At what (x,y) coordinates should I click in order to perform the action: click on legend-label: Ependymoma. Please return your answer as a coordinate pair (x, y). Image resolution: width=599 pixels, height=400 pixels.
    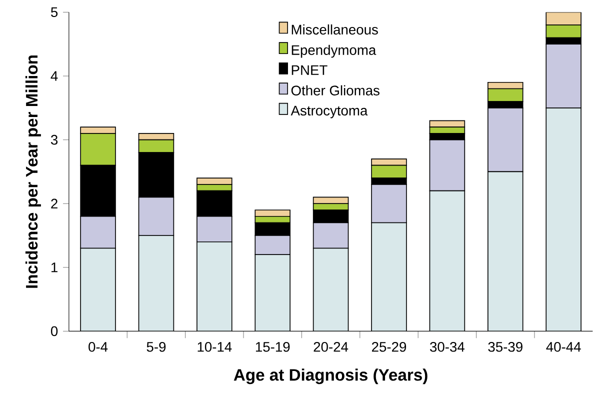
    Looking at the image, I should click on (334, 51).